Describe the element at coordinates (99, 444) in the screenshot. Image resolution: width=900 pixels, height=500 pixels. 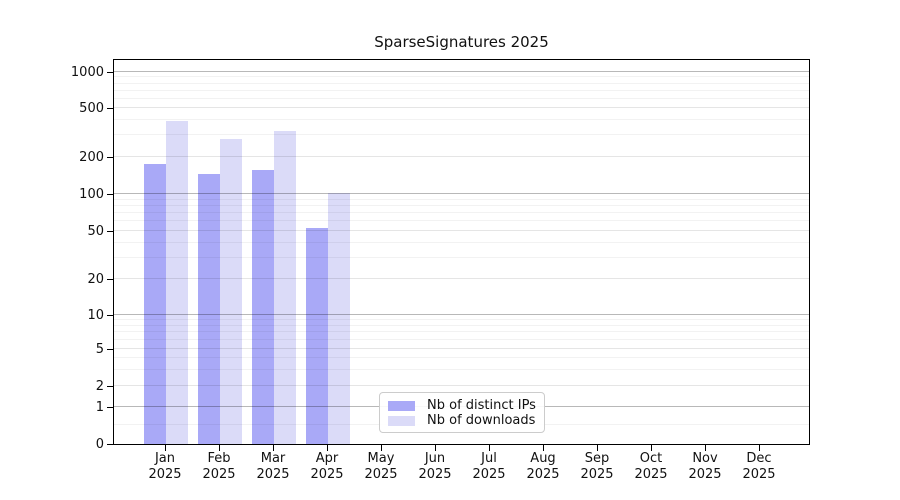
I see `y-tick-label-0: 0` at that location.